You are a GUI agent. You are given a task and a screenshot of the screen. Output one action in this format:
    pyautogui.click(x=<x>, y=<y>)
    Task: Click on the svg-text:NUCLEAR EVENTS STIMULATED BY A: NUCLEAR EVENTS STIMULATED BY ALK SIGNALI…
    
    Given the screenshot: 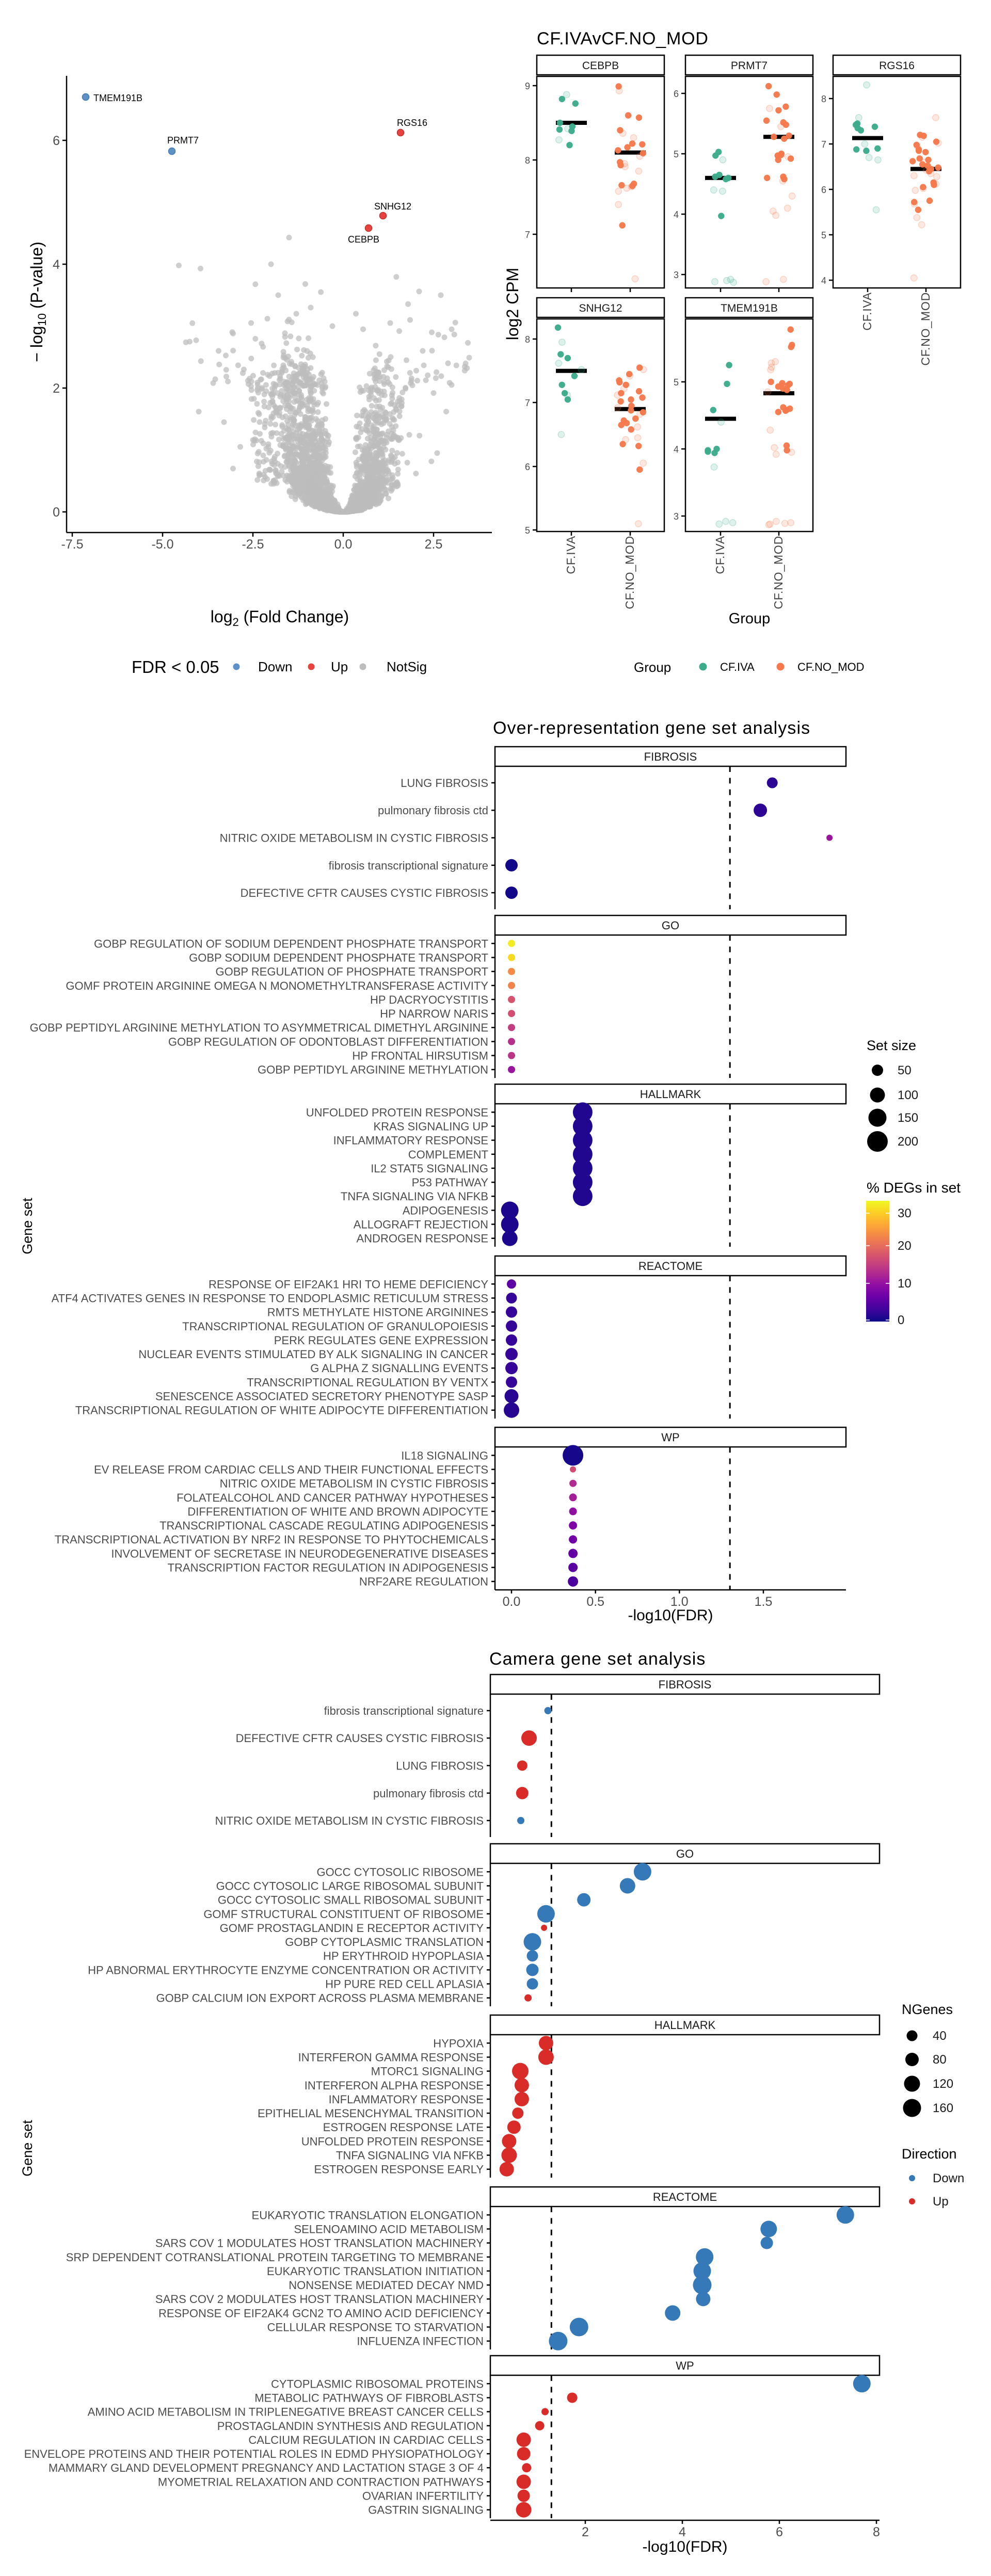 What is the action you would take?
    pyautogui.click(x=313, y=1355)
    